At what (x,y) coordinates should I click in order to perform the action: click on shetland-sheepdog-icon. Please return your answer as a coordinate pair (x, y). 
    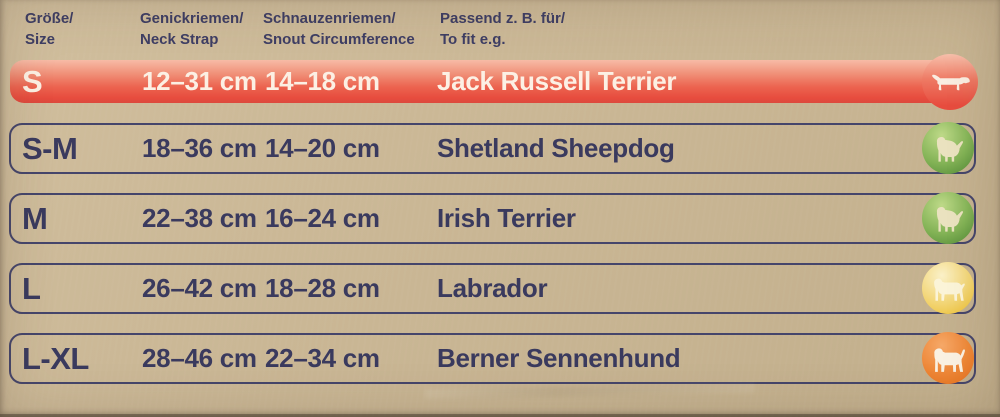
    Looking at the image, I should click on (949, 149).